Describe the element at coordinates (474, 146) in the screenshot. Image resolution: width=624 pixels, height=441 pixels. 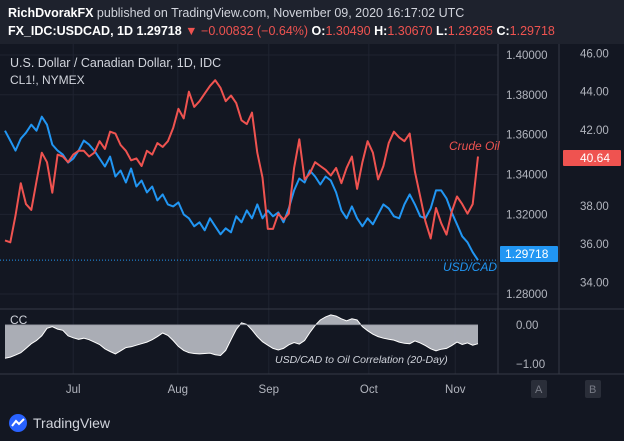
I see `crude-oil-annotation: Crude Oil` at that location.